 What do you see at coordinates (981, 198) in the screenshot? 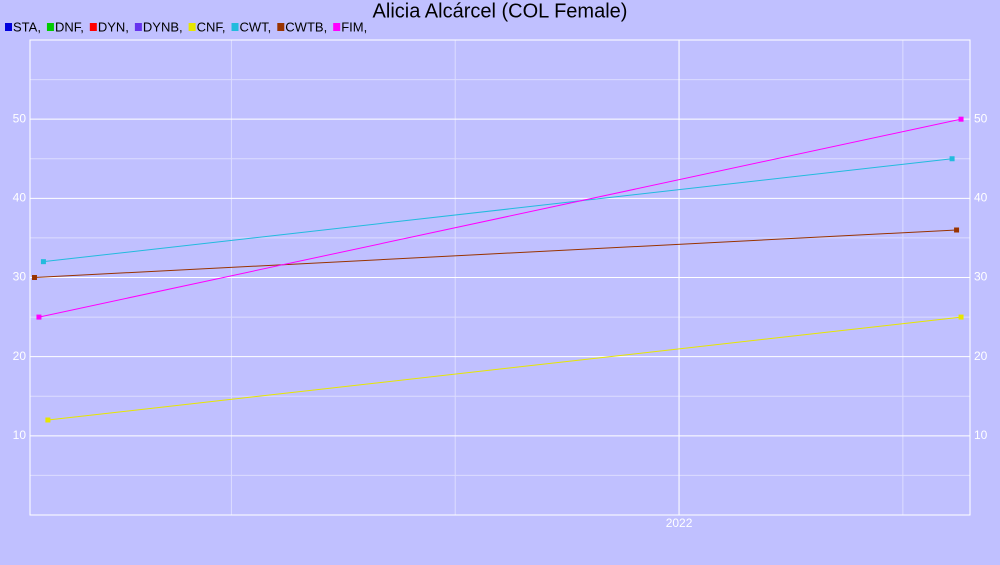
I see `y-tick-label-right: 40` at bounding box center [981, 198].